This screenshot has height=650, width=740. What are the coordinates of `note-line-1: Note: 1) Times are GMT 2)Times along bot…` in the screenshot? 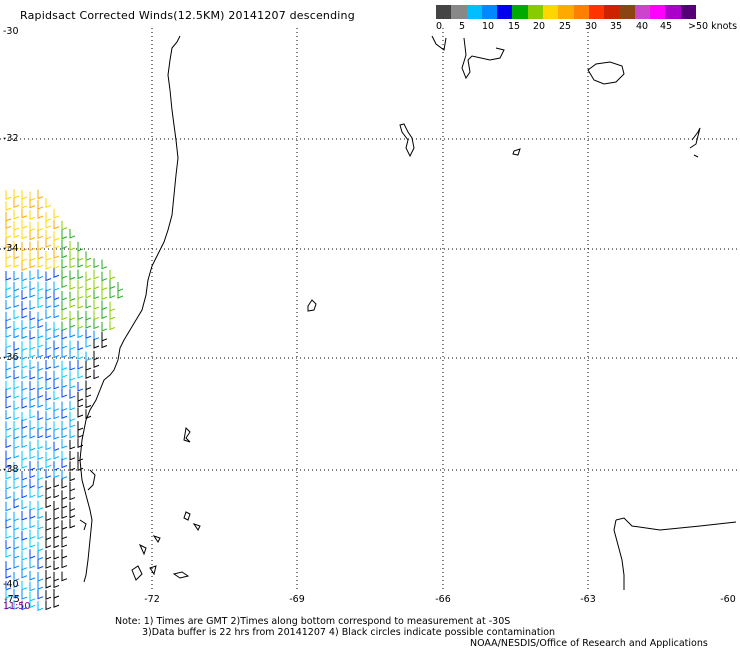 It's located at (313, 621).